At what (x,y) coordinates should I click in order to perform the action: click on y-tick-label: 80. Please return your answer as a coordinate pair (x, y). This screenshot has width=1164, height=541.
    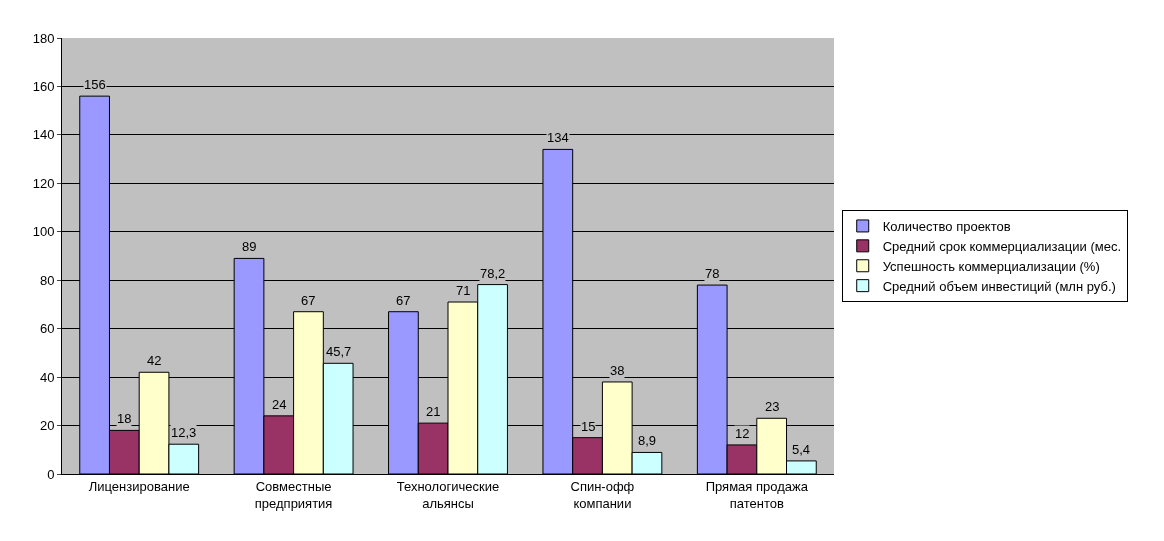
    Looking at the image, I should click on (47, 280).